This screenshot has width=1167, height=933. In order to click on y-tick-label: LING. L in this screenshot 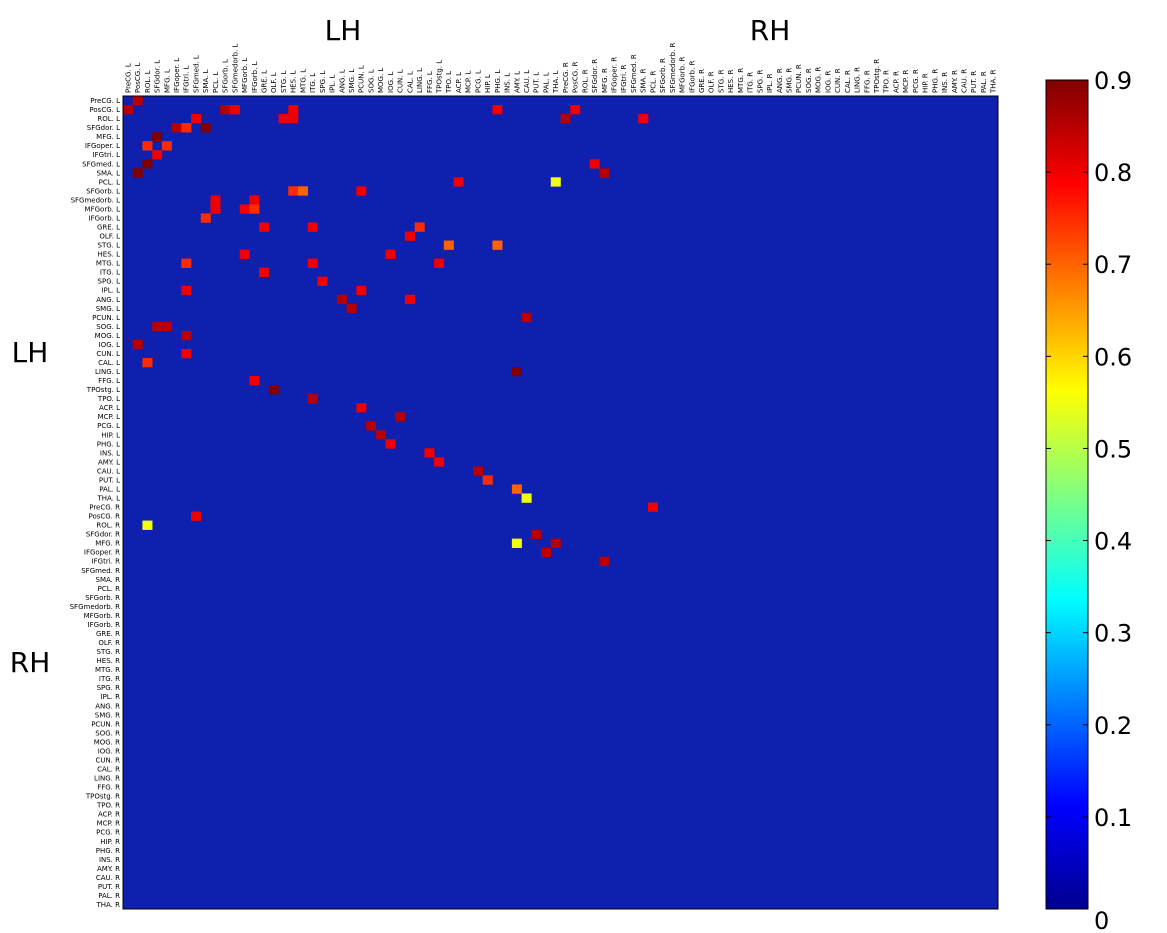, I will do `click(107, 372)`.